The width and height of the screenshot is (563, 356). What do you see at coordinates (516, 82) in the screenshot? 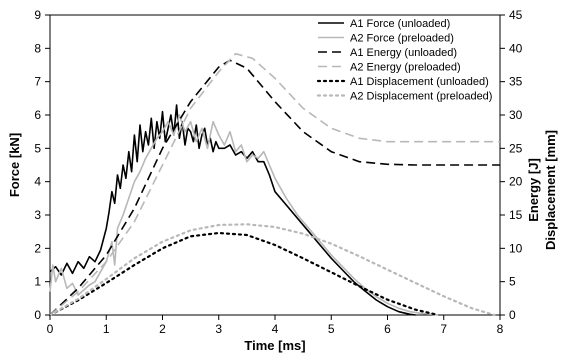
I see `y-right-tick-label: 35` at bounding box center [516, 82].